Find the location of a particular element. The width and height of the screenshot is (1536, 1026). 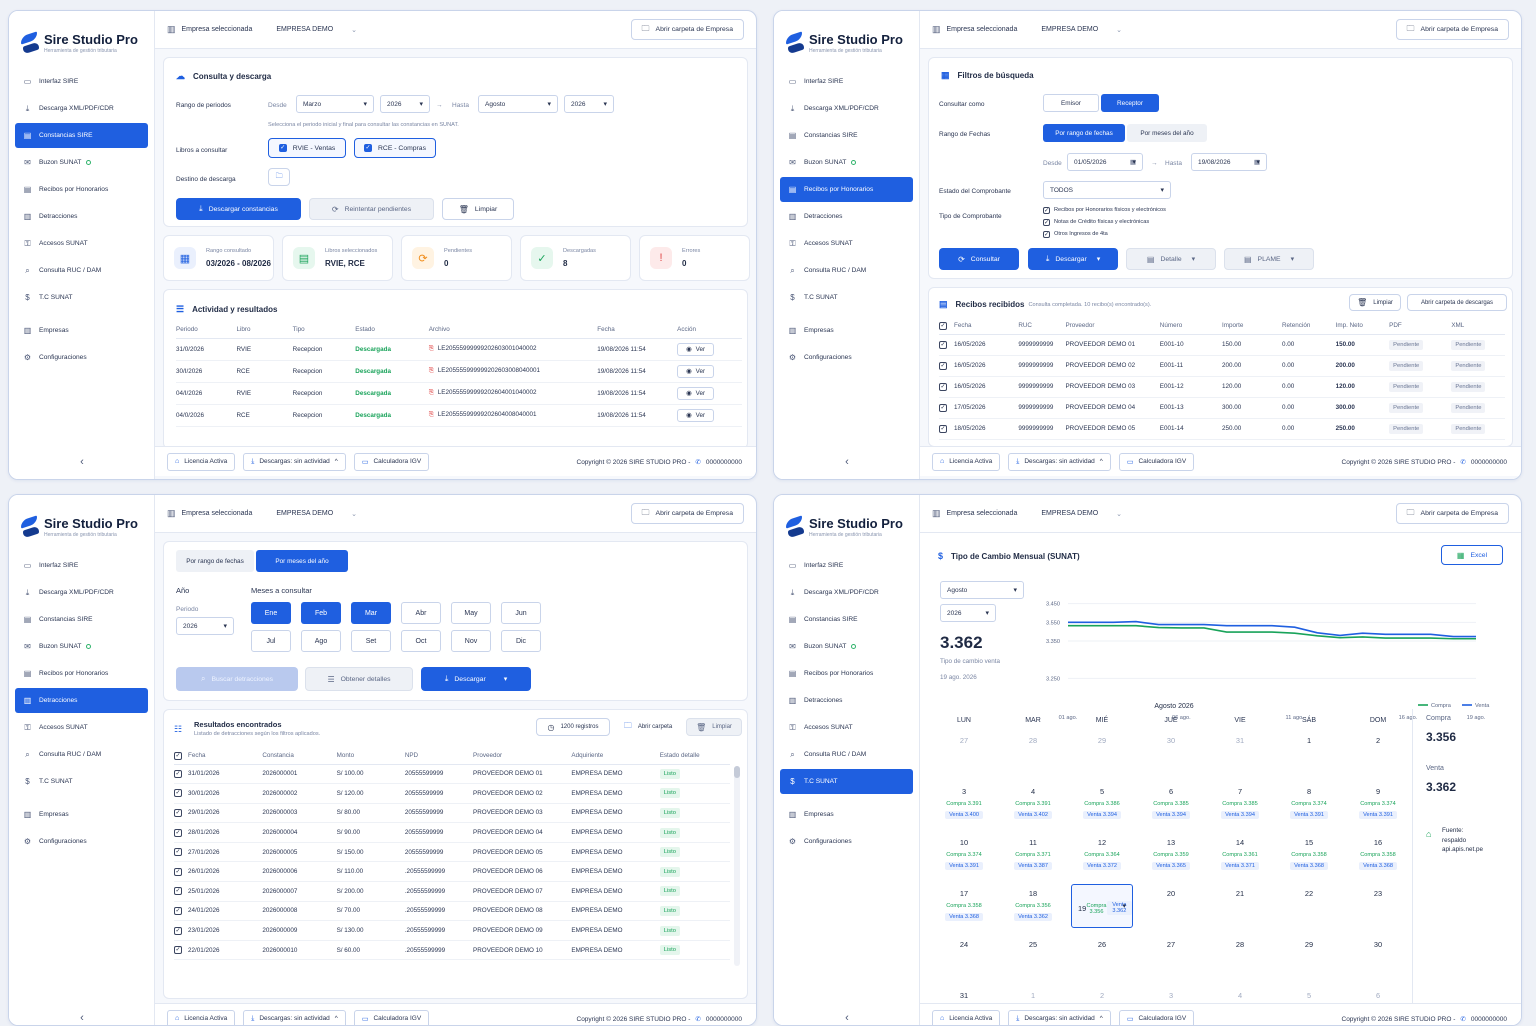

download-constancias-button: ⤓Descargar constancias is located at coordinates (238, 209).